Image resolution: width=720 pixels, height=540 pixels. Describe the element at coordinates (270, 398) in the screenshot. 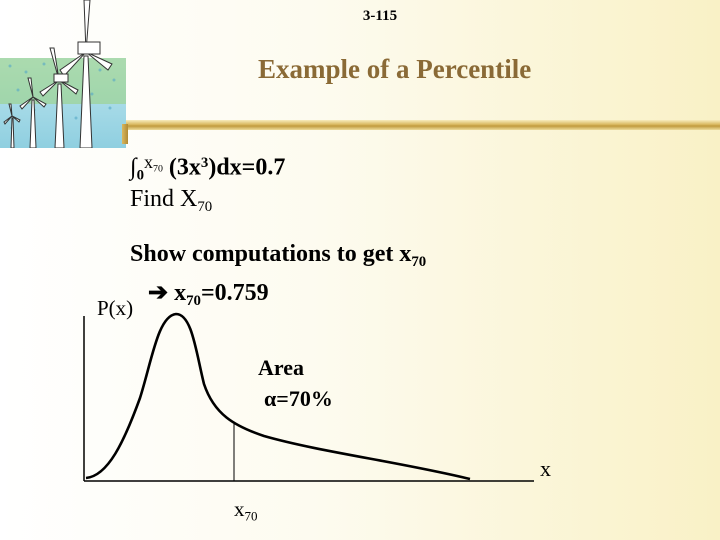

I see `alpha-symbol: α` at that location.